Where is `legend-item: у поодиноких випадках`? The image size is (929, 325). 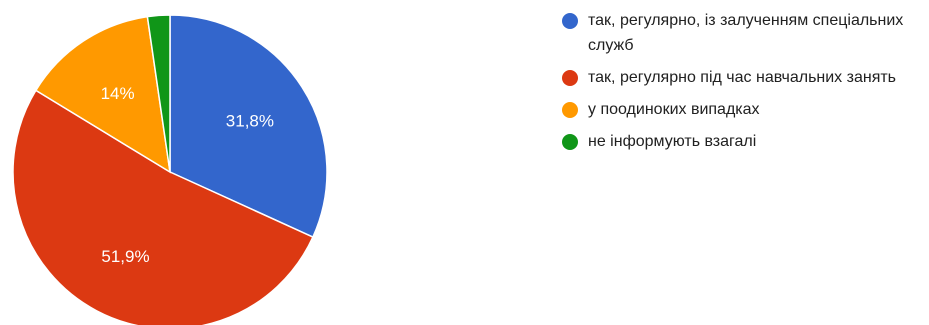
legend-item: у поодиноких випадках is located at coordinates (745, 109).